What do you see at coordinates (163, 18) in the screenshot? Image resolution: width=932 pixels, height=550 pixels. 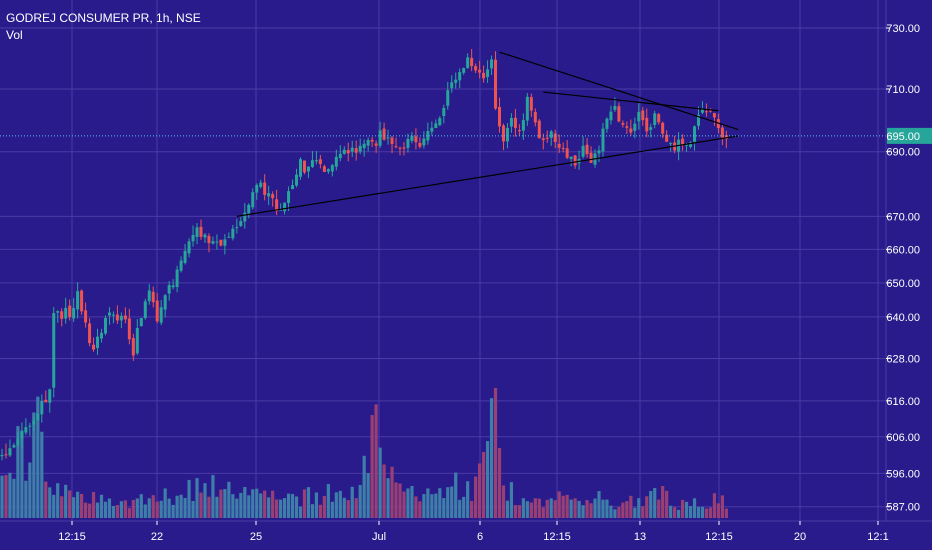 I see `interval-label: 1h` at bounding box center [163, 18].